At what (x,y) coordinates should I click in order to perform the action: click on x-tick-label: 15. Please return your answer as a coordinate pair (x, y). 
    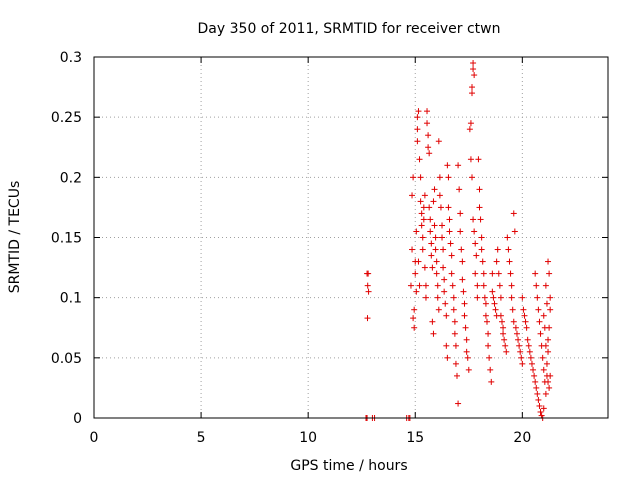
    Looking at the image, I should click on (415, 438).